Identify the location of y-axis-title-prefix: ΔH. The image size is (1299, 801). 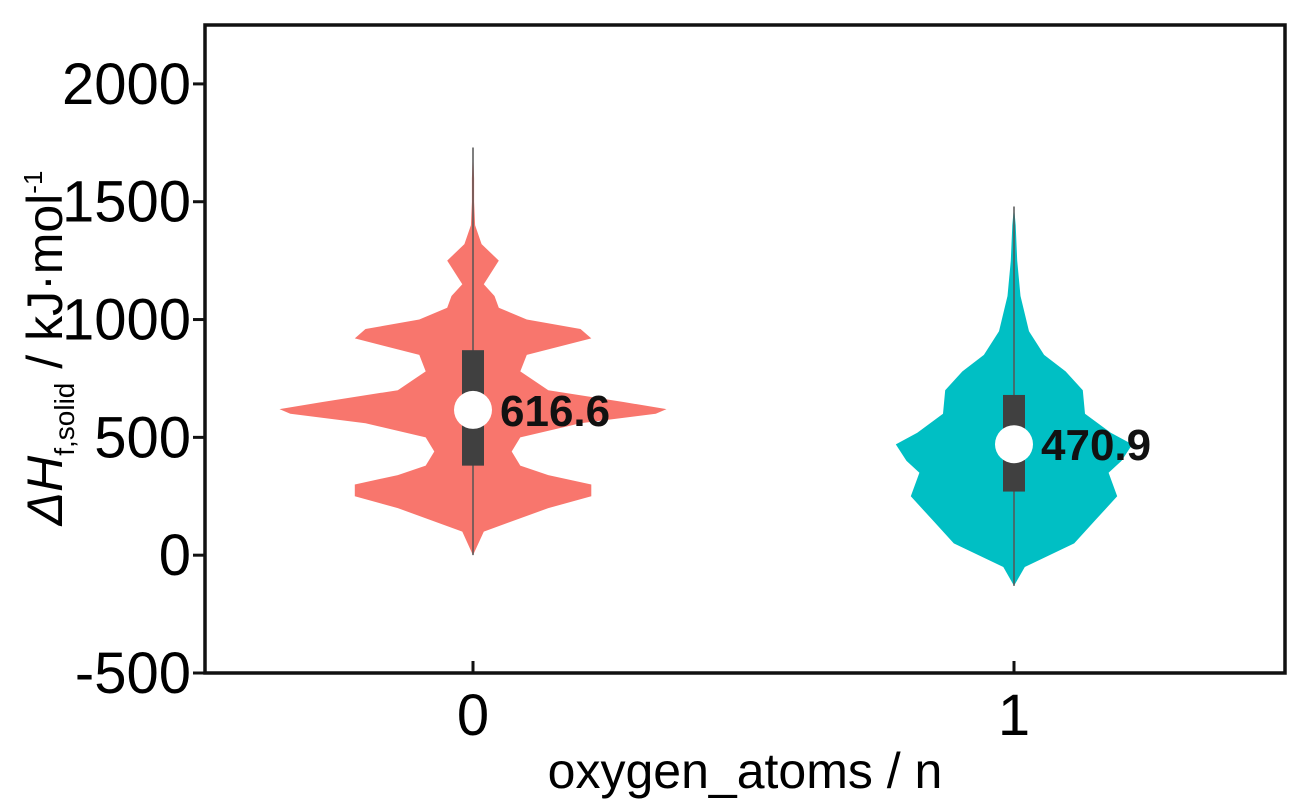
(45, 491).